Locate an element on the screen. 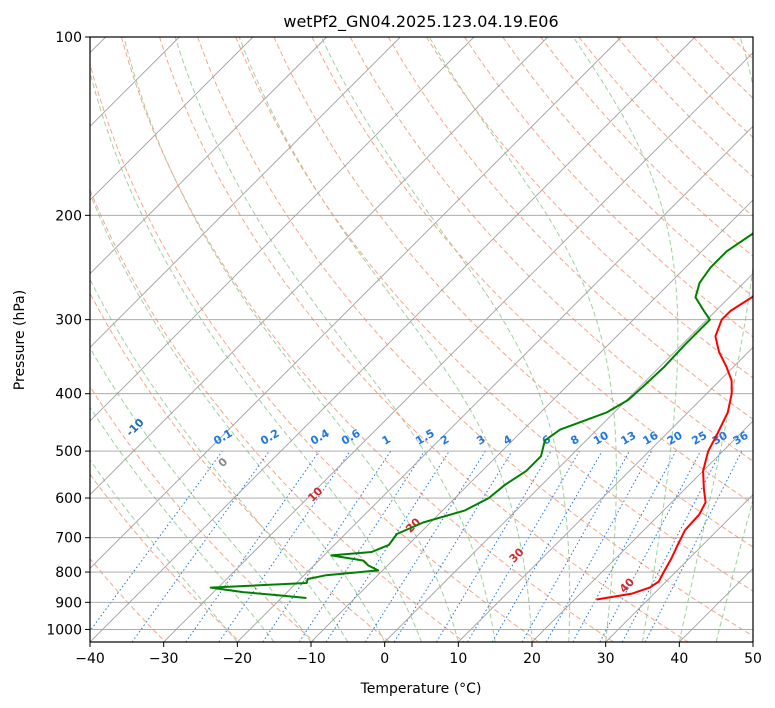 This screenshot has width=775, height=708. y-axis-label: Pressure (hPa) is located at coordinates (20, 340).